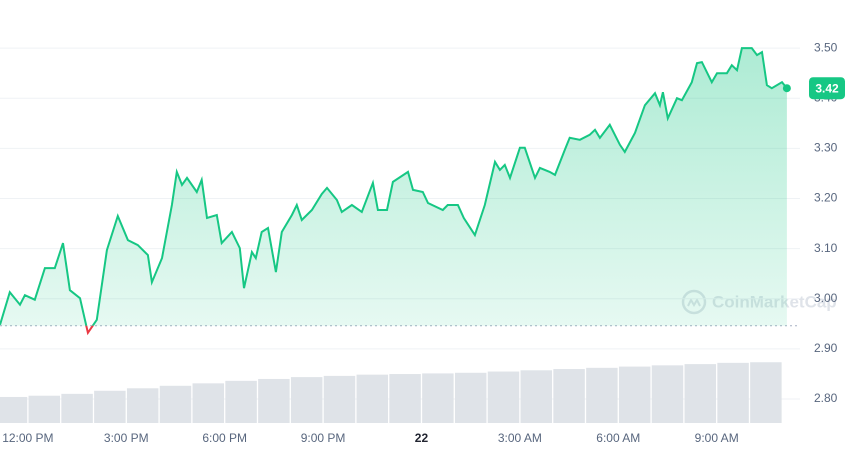 The width and height of the screenshot is (850, 453). I want to click on x-tick-label: 12:00 PM, so click(27, 438).